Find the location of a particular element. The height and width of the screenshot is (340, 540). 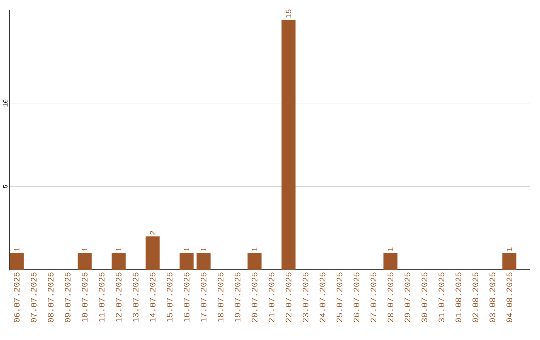

x-tick-label: 04.08.2025 is located at coordinates (509, 297).